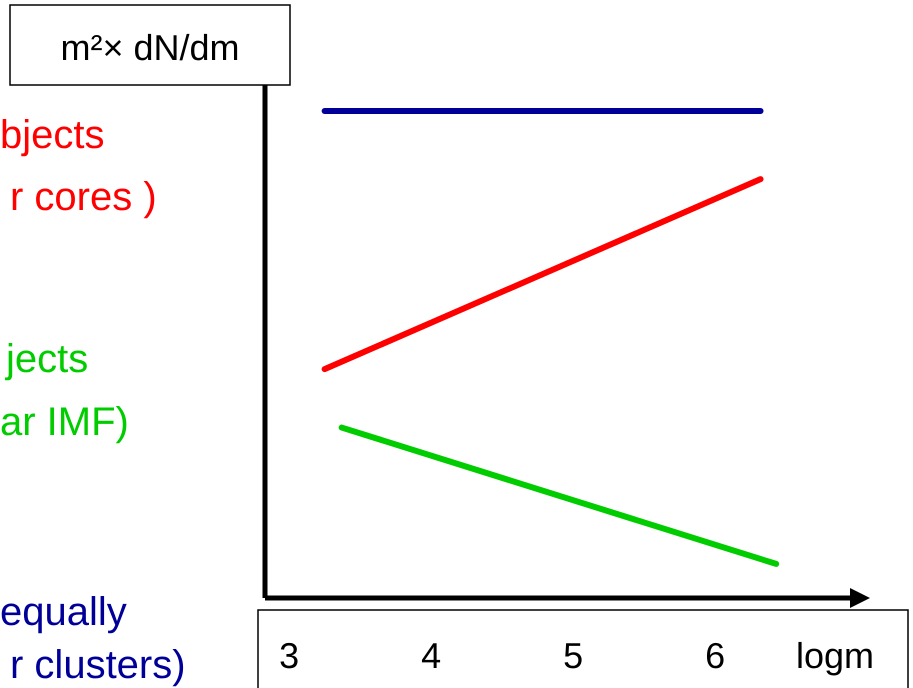 Image resolution: width=913 pixels, height=688 pixels. I want to click on x-axis-title: logm, so click(835, 655).